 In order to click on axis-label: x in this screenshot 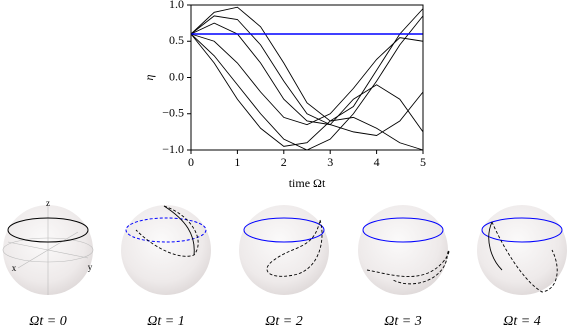, I will do `click(14, 268)`.